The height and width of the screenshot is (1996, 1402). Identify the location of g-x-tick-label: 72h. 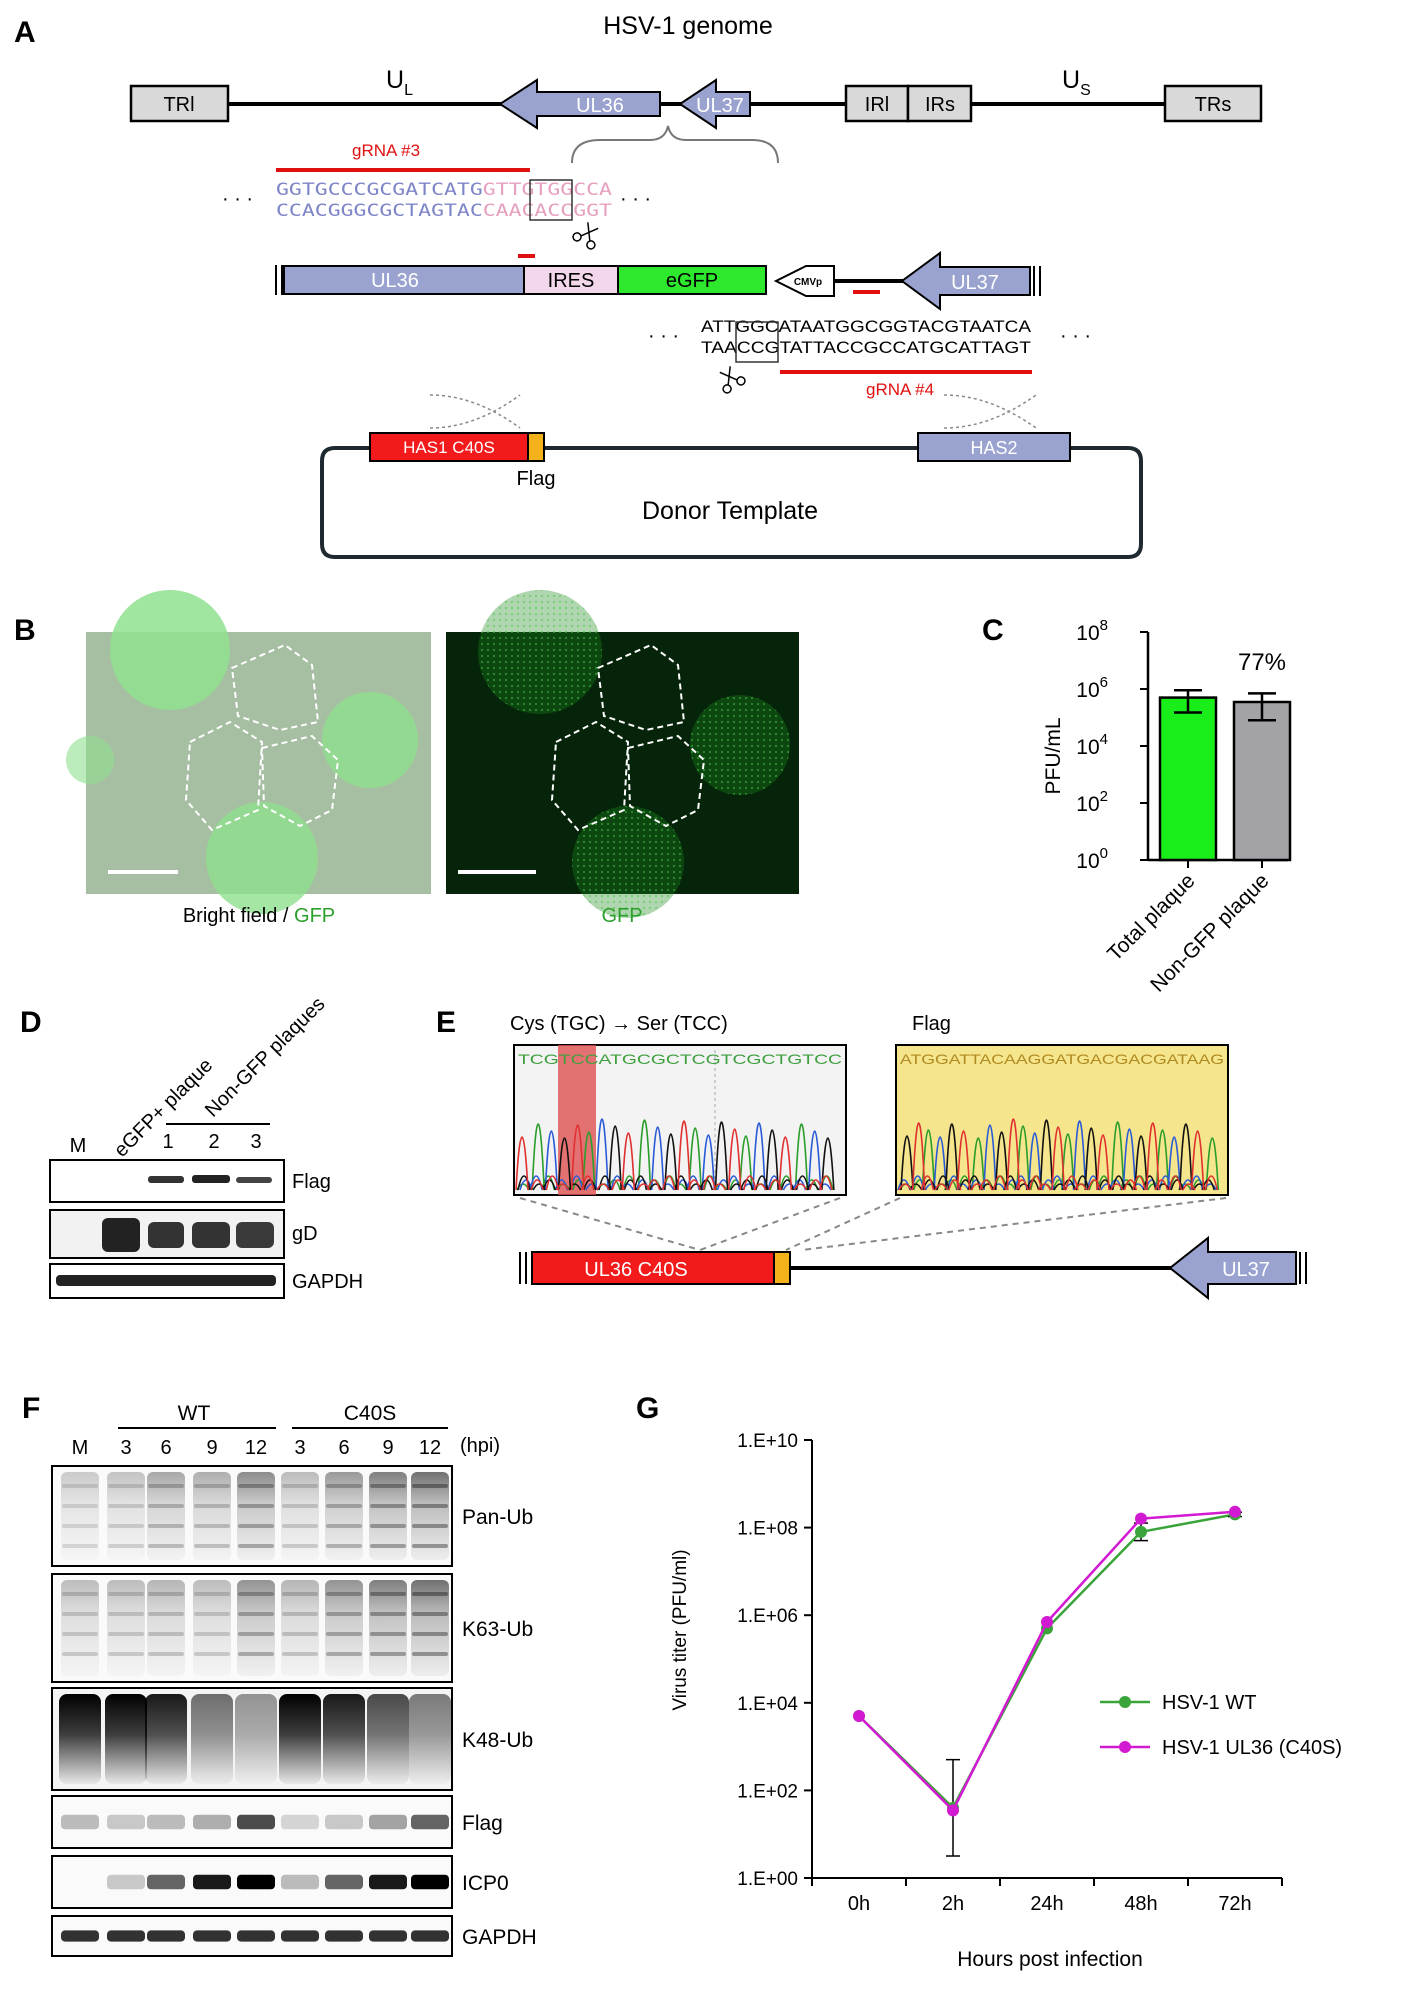
(1234, 1904).